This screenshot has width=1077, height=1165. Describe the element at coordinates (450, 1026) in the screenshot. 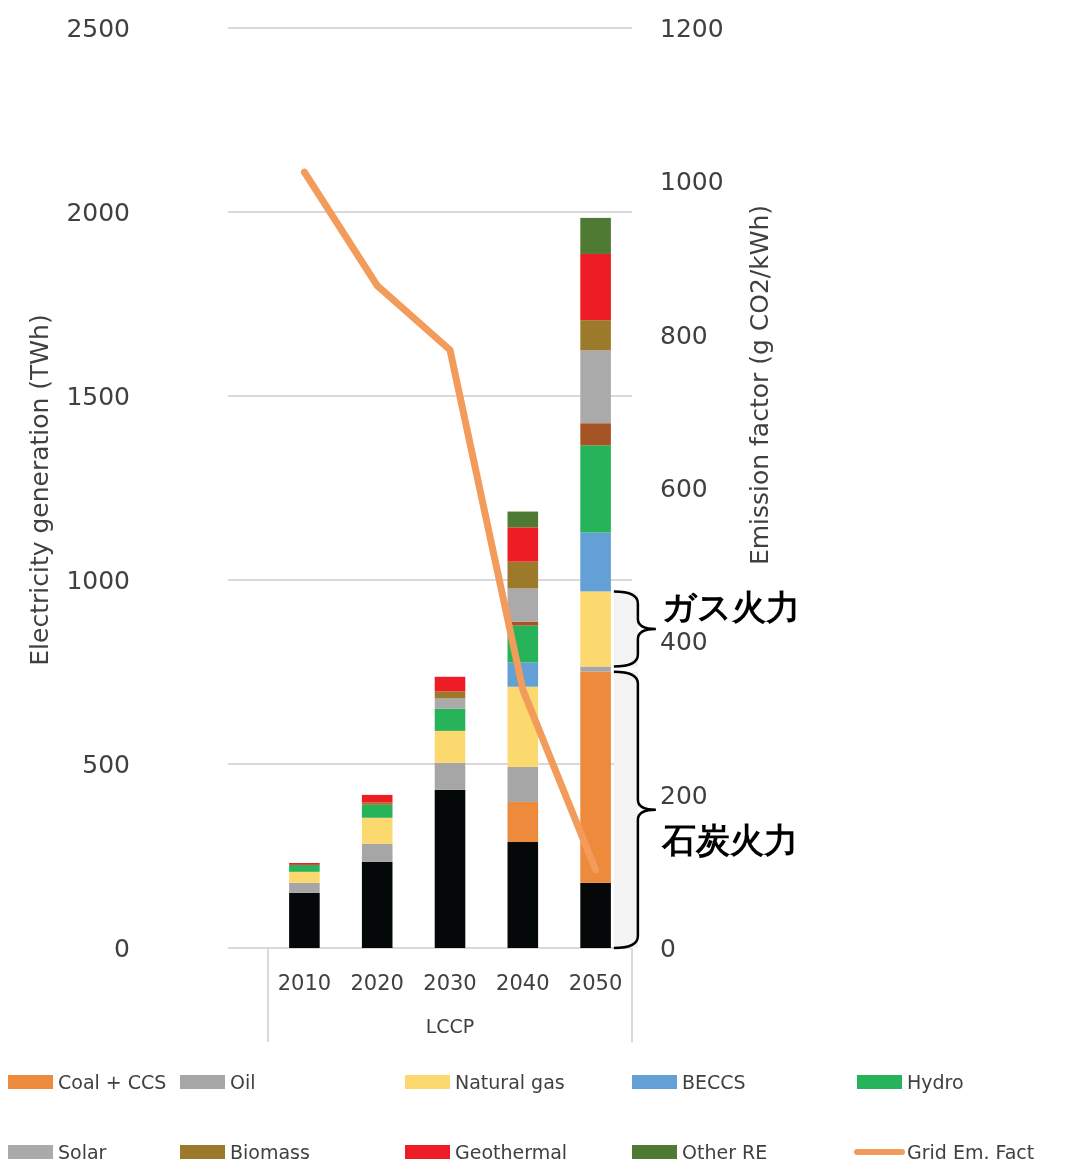

I see `xlabel: LCCP` at that location.